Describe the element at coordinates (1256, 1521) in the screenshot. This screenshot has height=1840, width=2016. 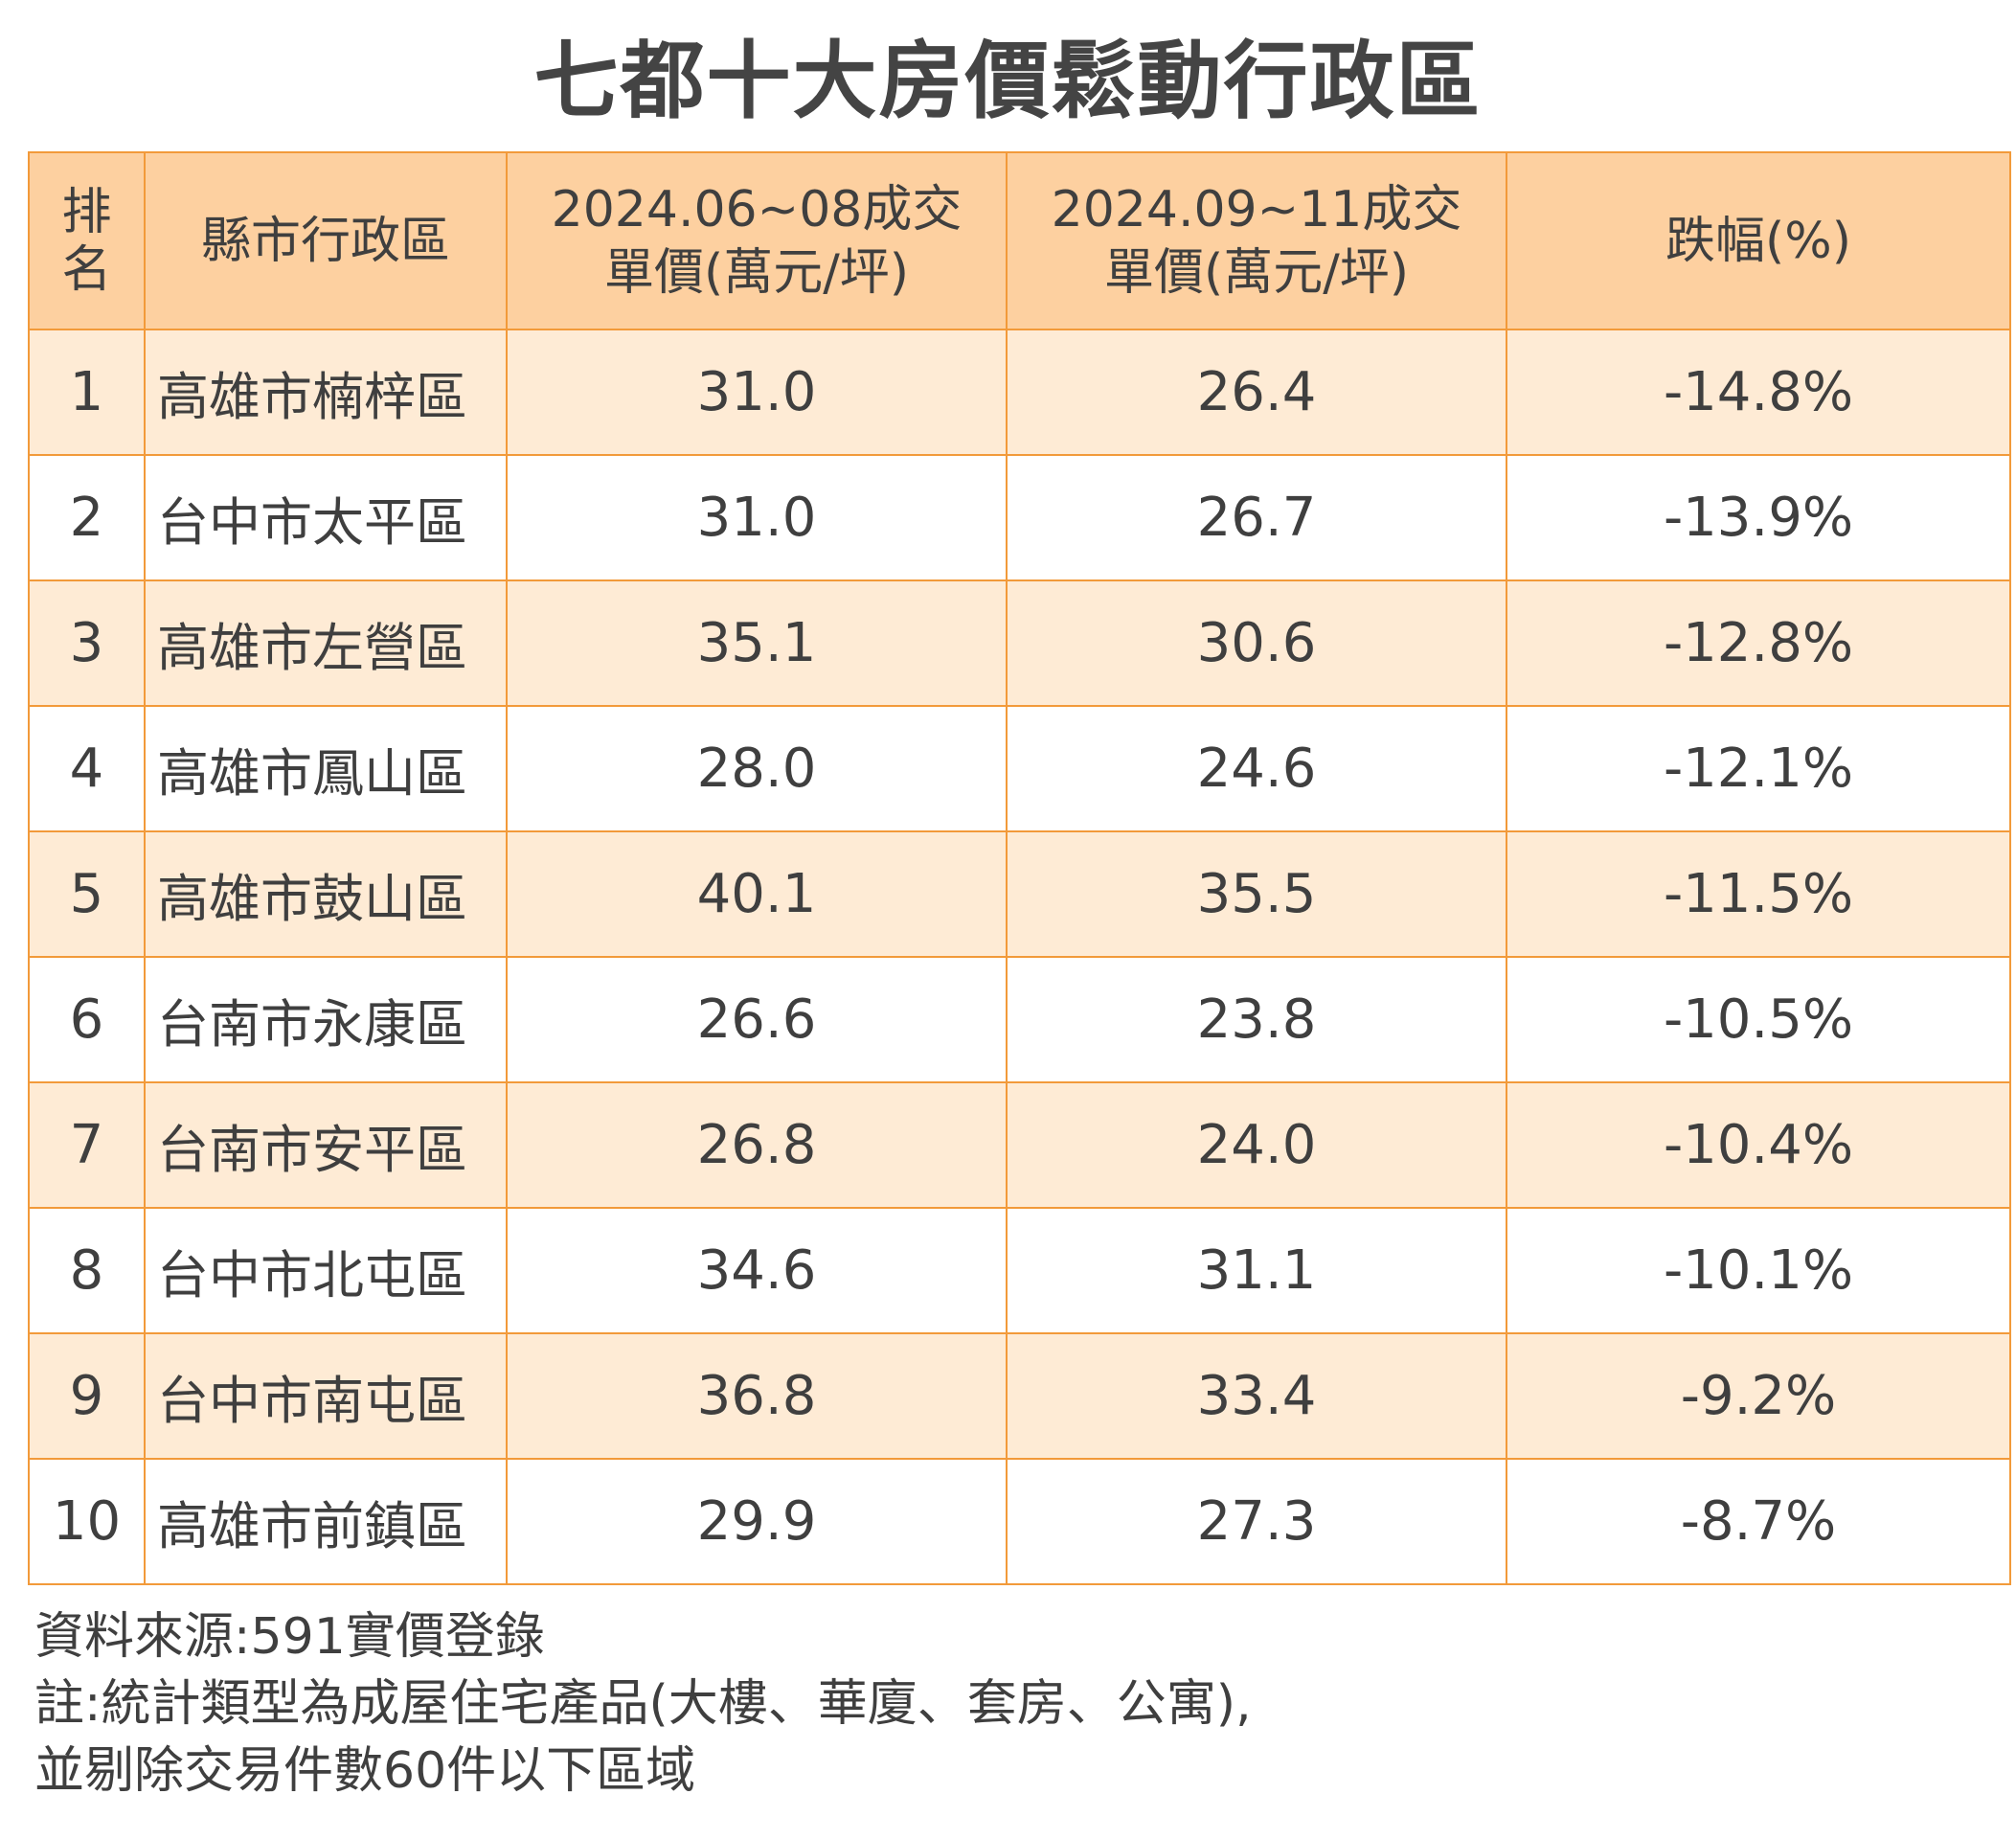
I see `cell-period2: 27.3` at that location.